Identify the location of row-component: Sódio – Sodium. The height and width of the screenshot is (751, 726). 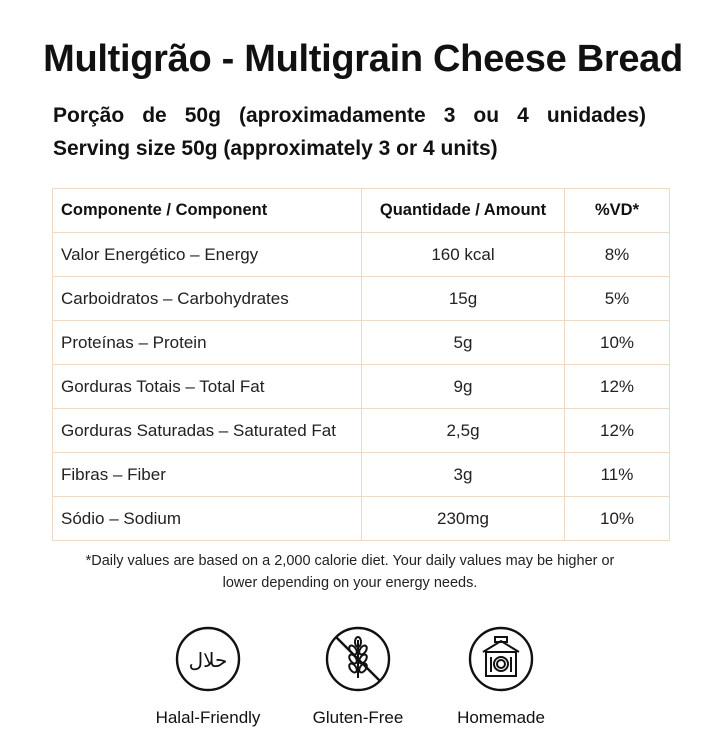
(207, 518).